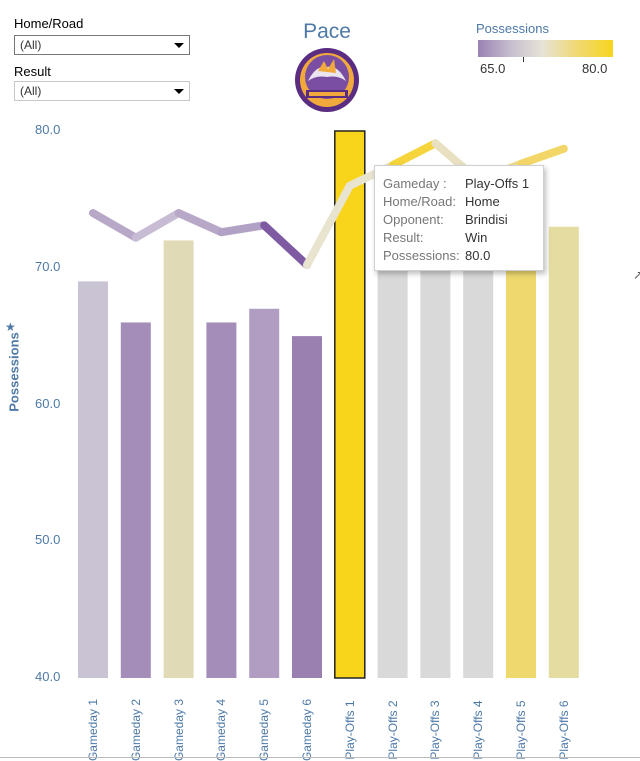  What do you see at coordinates (48, 129) in the screenshot?
I see `y-tick-label: 80.0` at bounding box center [48, 129].